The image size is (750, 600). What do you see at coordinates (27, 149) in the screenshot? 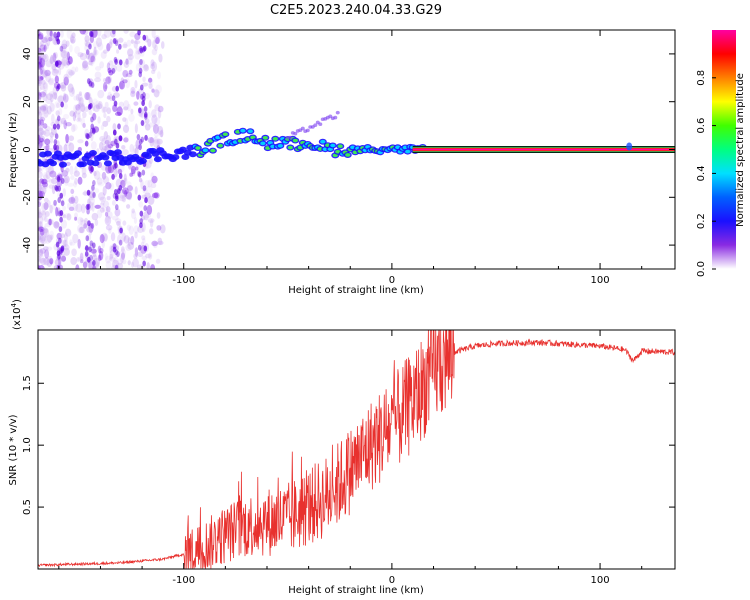
I see `spectrogram-y-tick-label: 0` at bounding box center [27, 149].